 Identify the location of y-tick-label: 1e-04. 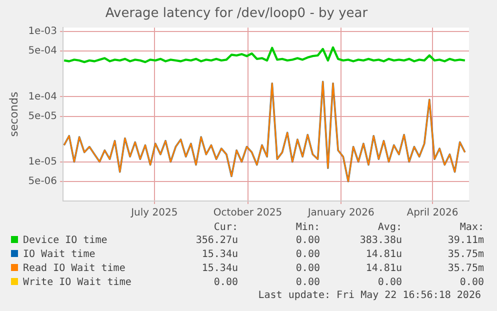
(43, 96).